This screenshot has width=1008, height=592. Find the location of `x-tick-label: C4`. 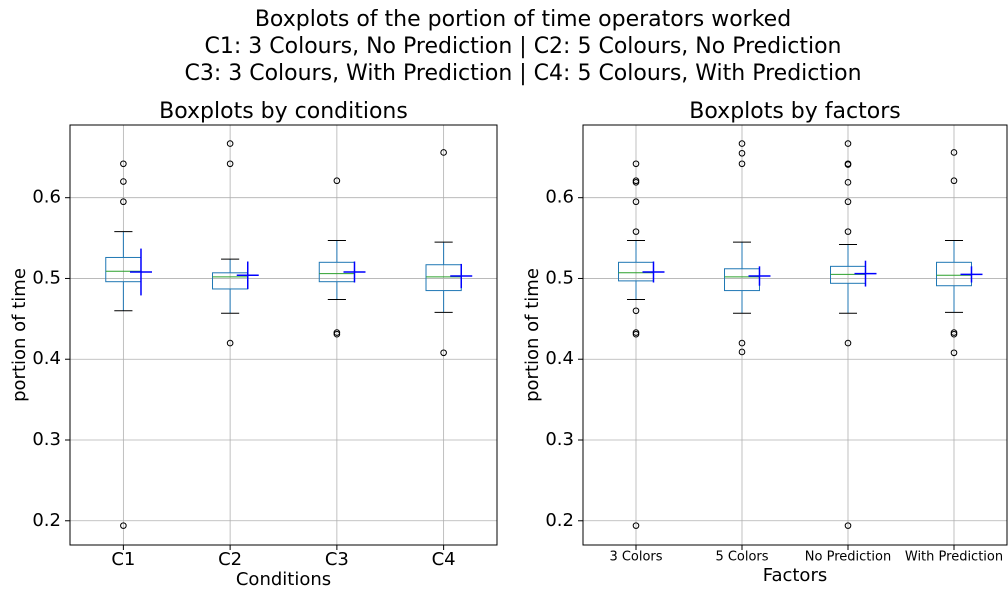

x-tick-label: C4 is located at coordinates (444, 559).